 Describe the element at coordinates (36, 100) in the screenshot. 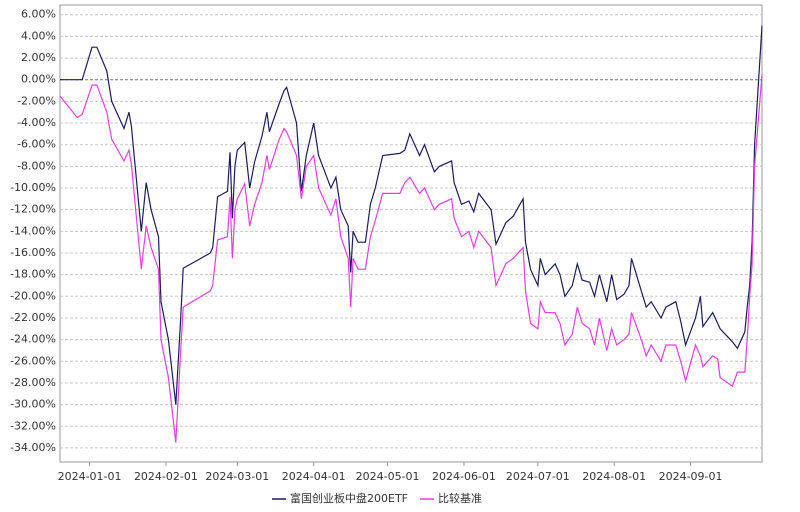

I see `y-tick-label: -2.00%` at that location.